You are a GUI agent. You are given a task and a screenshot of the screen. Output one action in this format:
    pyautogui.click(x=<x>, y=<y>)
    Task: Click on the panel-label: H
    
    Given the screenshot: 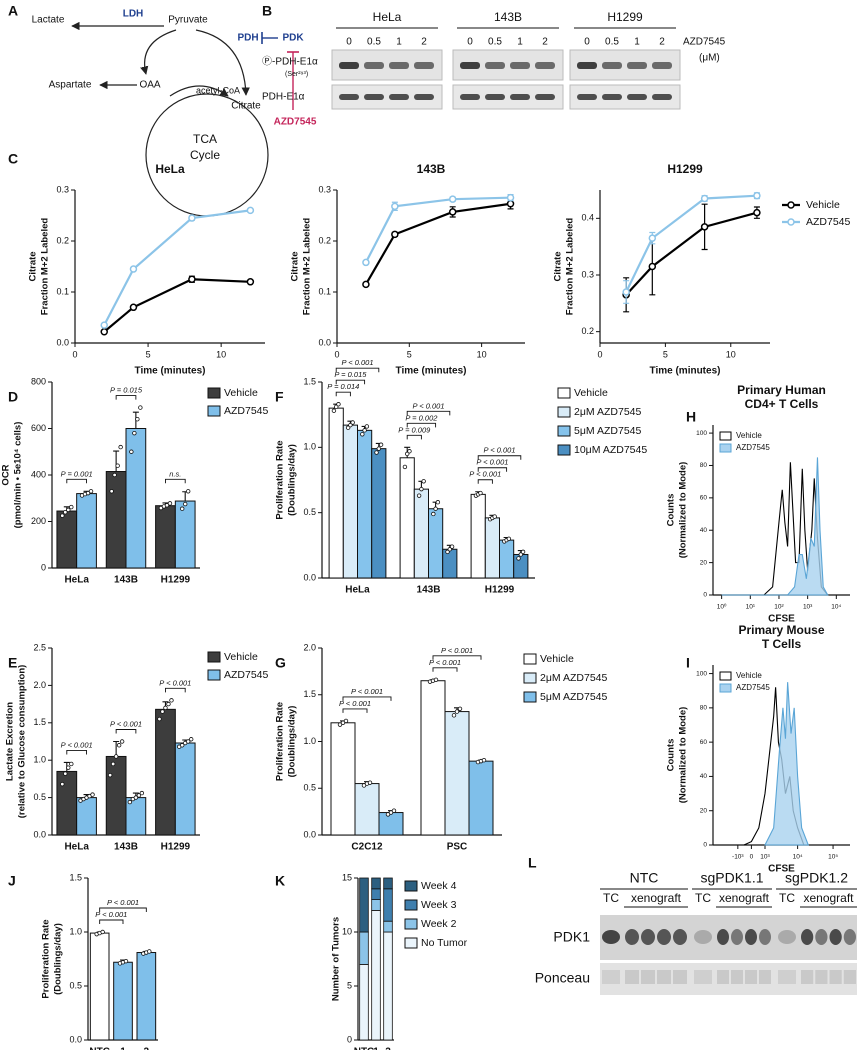 What is the action you would take?
    pyautogui.click(x=691, y=417)
    